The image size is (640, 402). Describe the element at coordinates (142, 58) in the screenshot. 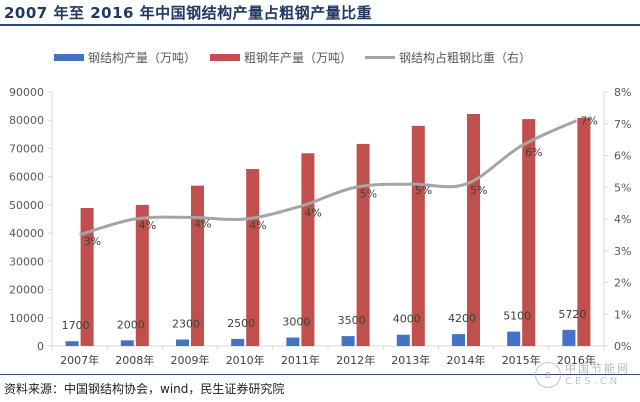

I see `legend-label: 钢结构产量（万吨）` at that location.